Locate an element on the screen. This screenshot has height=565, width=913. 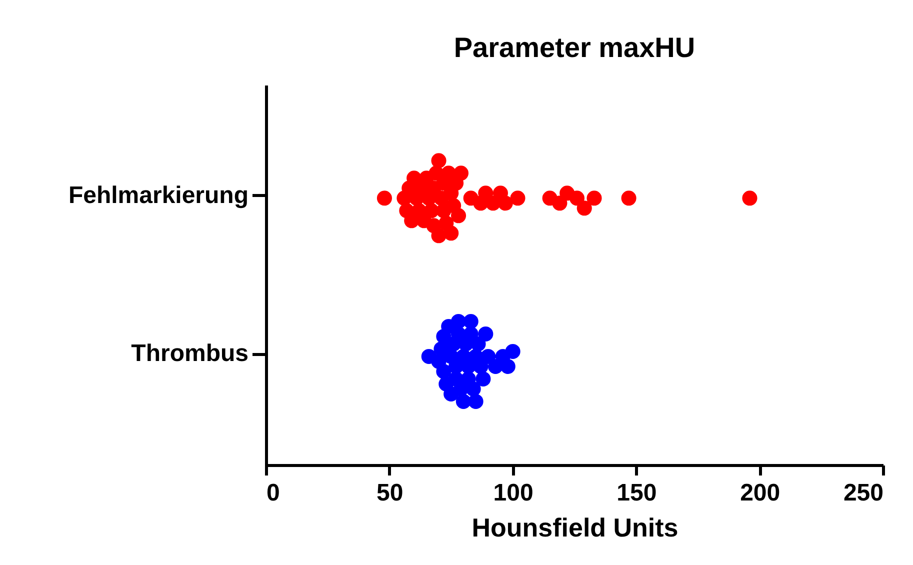
x-tick-label: 0 is located at coordinates (273, 493).